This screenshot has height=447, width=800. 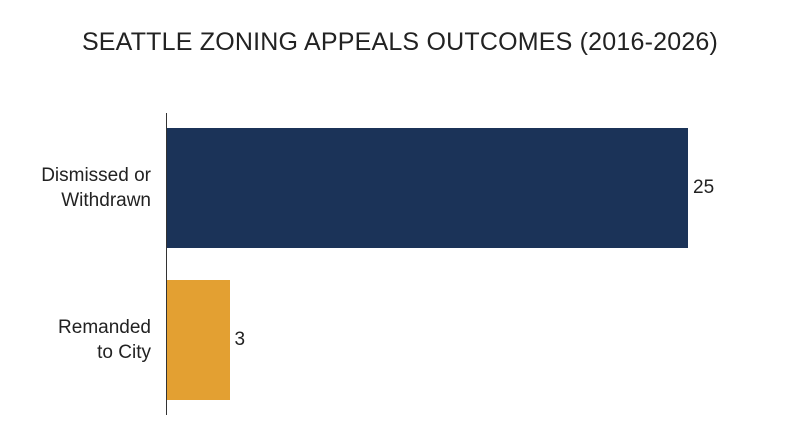 I want to click on y-axis-line, so click(x=166, y=264).